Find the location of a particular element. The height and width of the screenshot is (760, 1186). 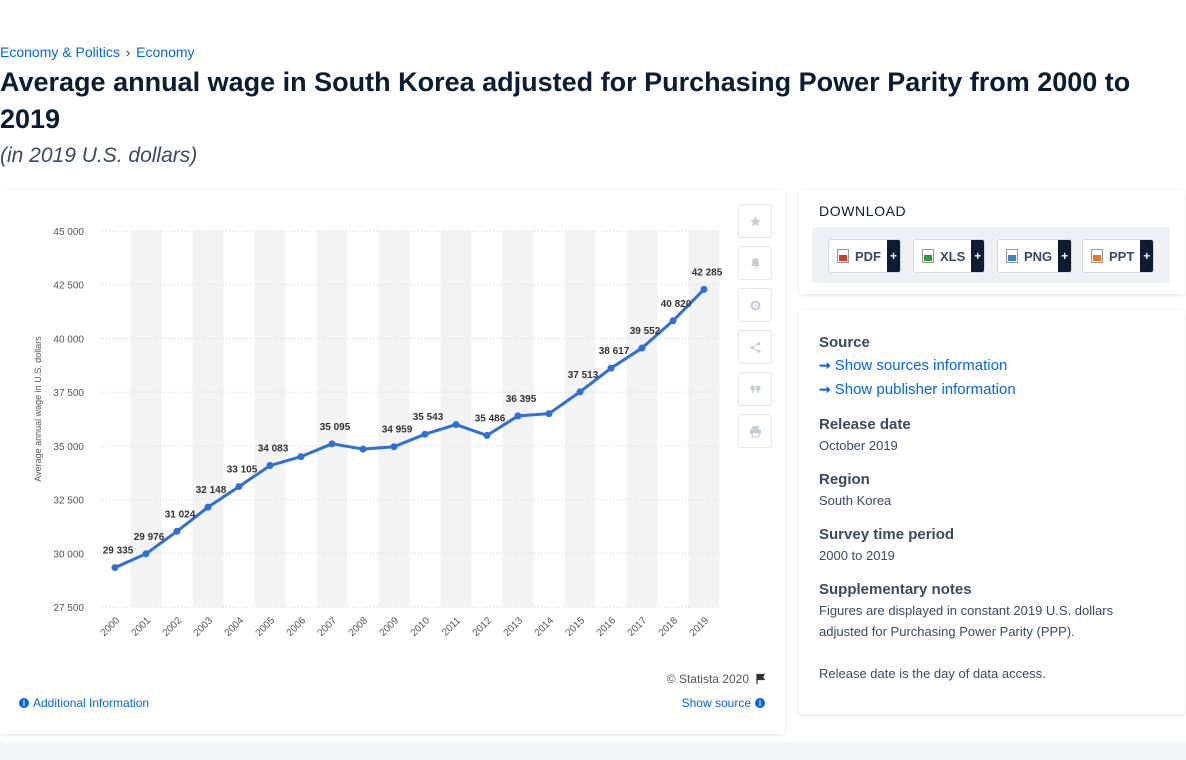

download-bar: PDF + XLS + PNG + PPT + is located at coordinates (991, 255).